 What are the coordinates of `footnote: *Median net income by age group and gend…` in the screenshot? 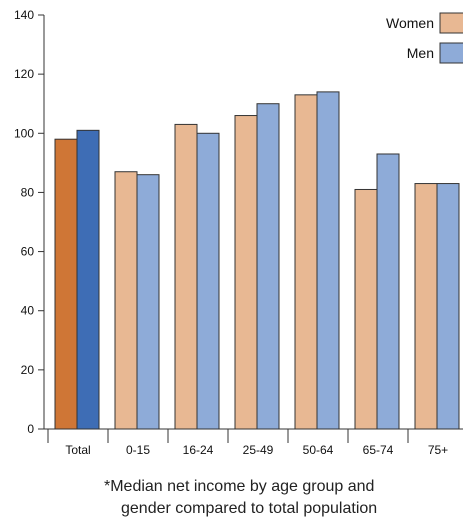 It's located at (231, 499).